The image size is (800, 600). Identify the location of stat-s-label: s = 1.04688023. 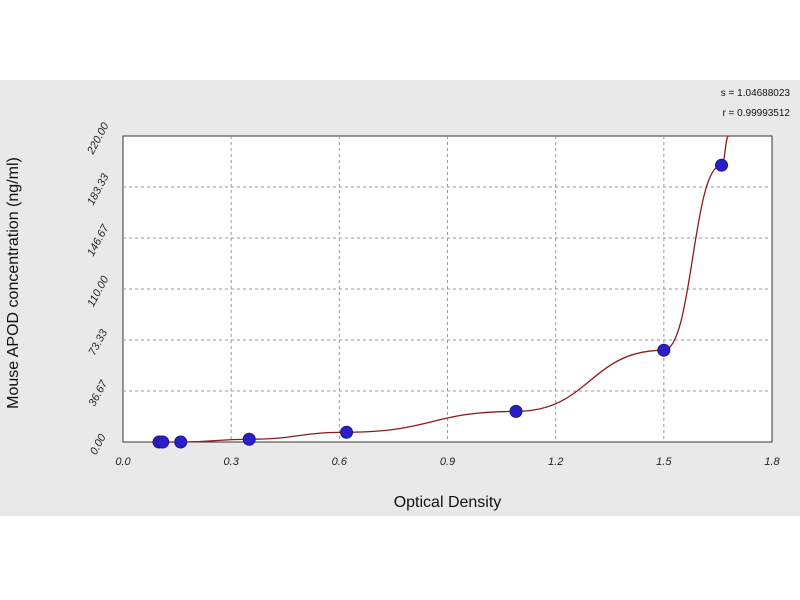
(756, 93).